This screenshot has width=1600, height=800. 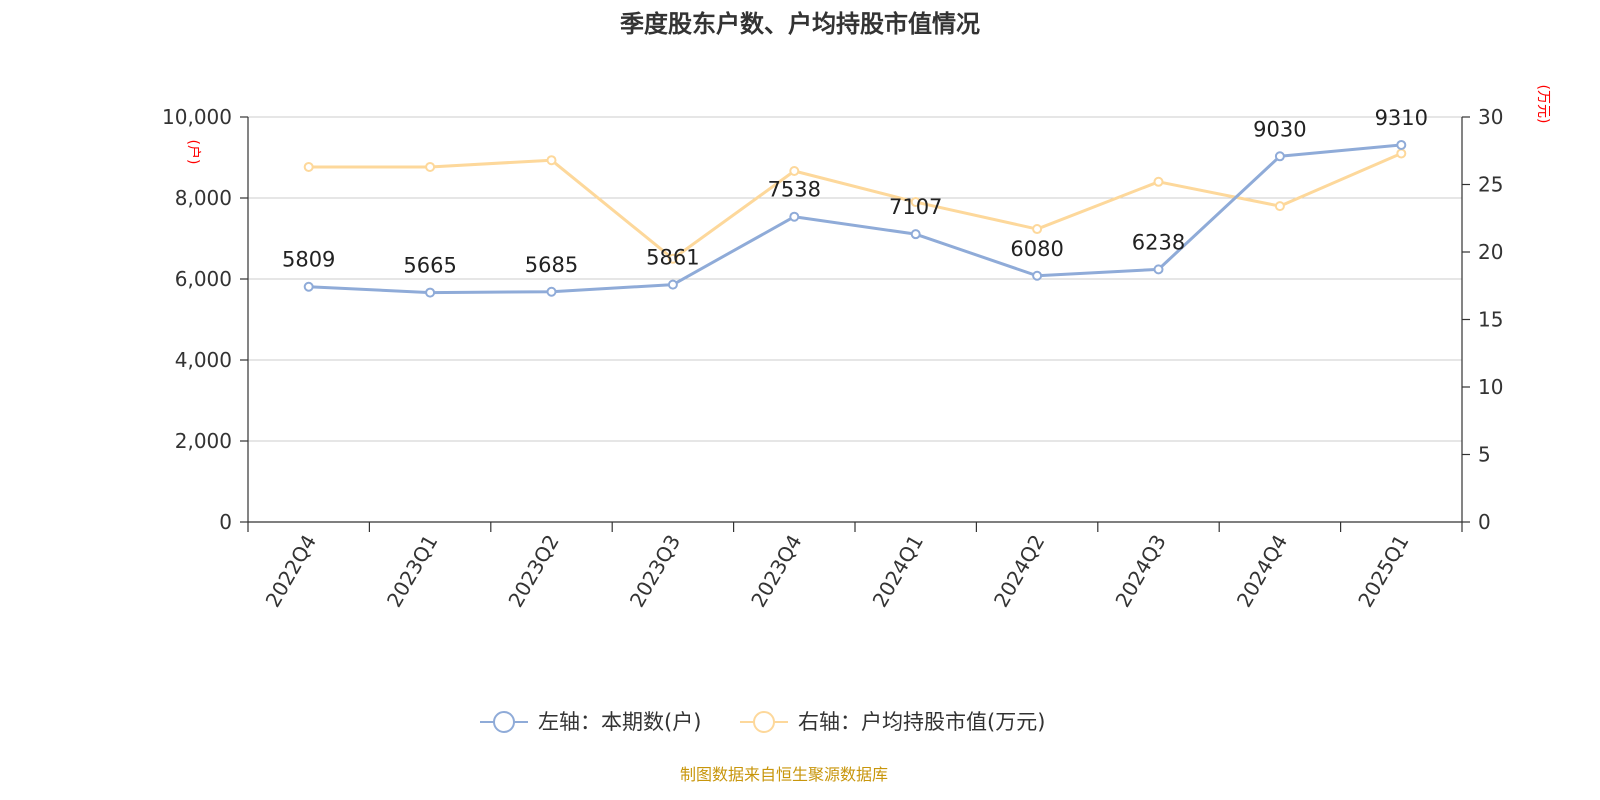 I want to click on legend-item-right: 右轴：户均持股市值(万元), so click(x=892, y=722).